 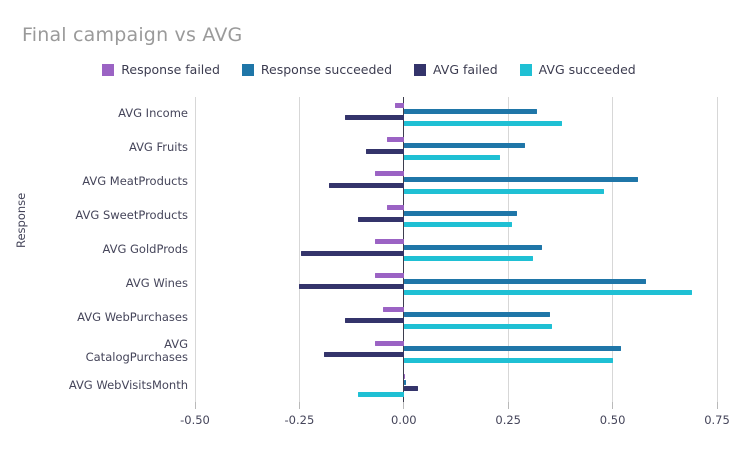 What do you see at coordinates (612, 420) in the screenshot?
I see `x-tick-label: 0.50` at bounding box center [612, 420].